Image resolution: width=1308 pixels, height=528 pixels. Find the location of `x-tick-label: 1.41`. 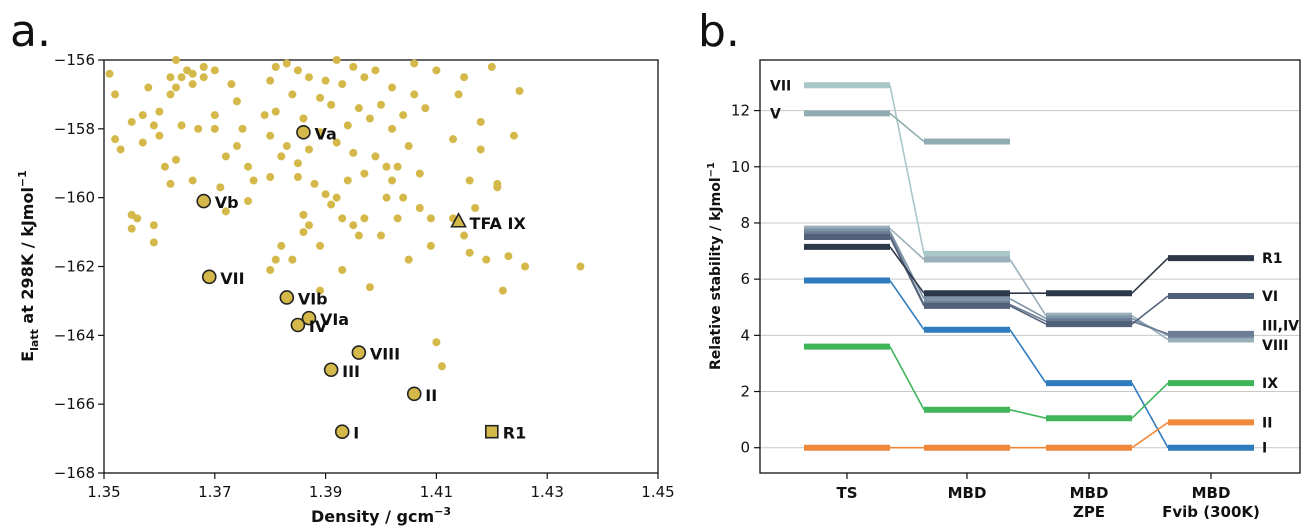

x-tick-label: 1.41 is located at coordinates (436, 492).